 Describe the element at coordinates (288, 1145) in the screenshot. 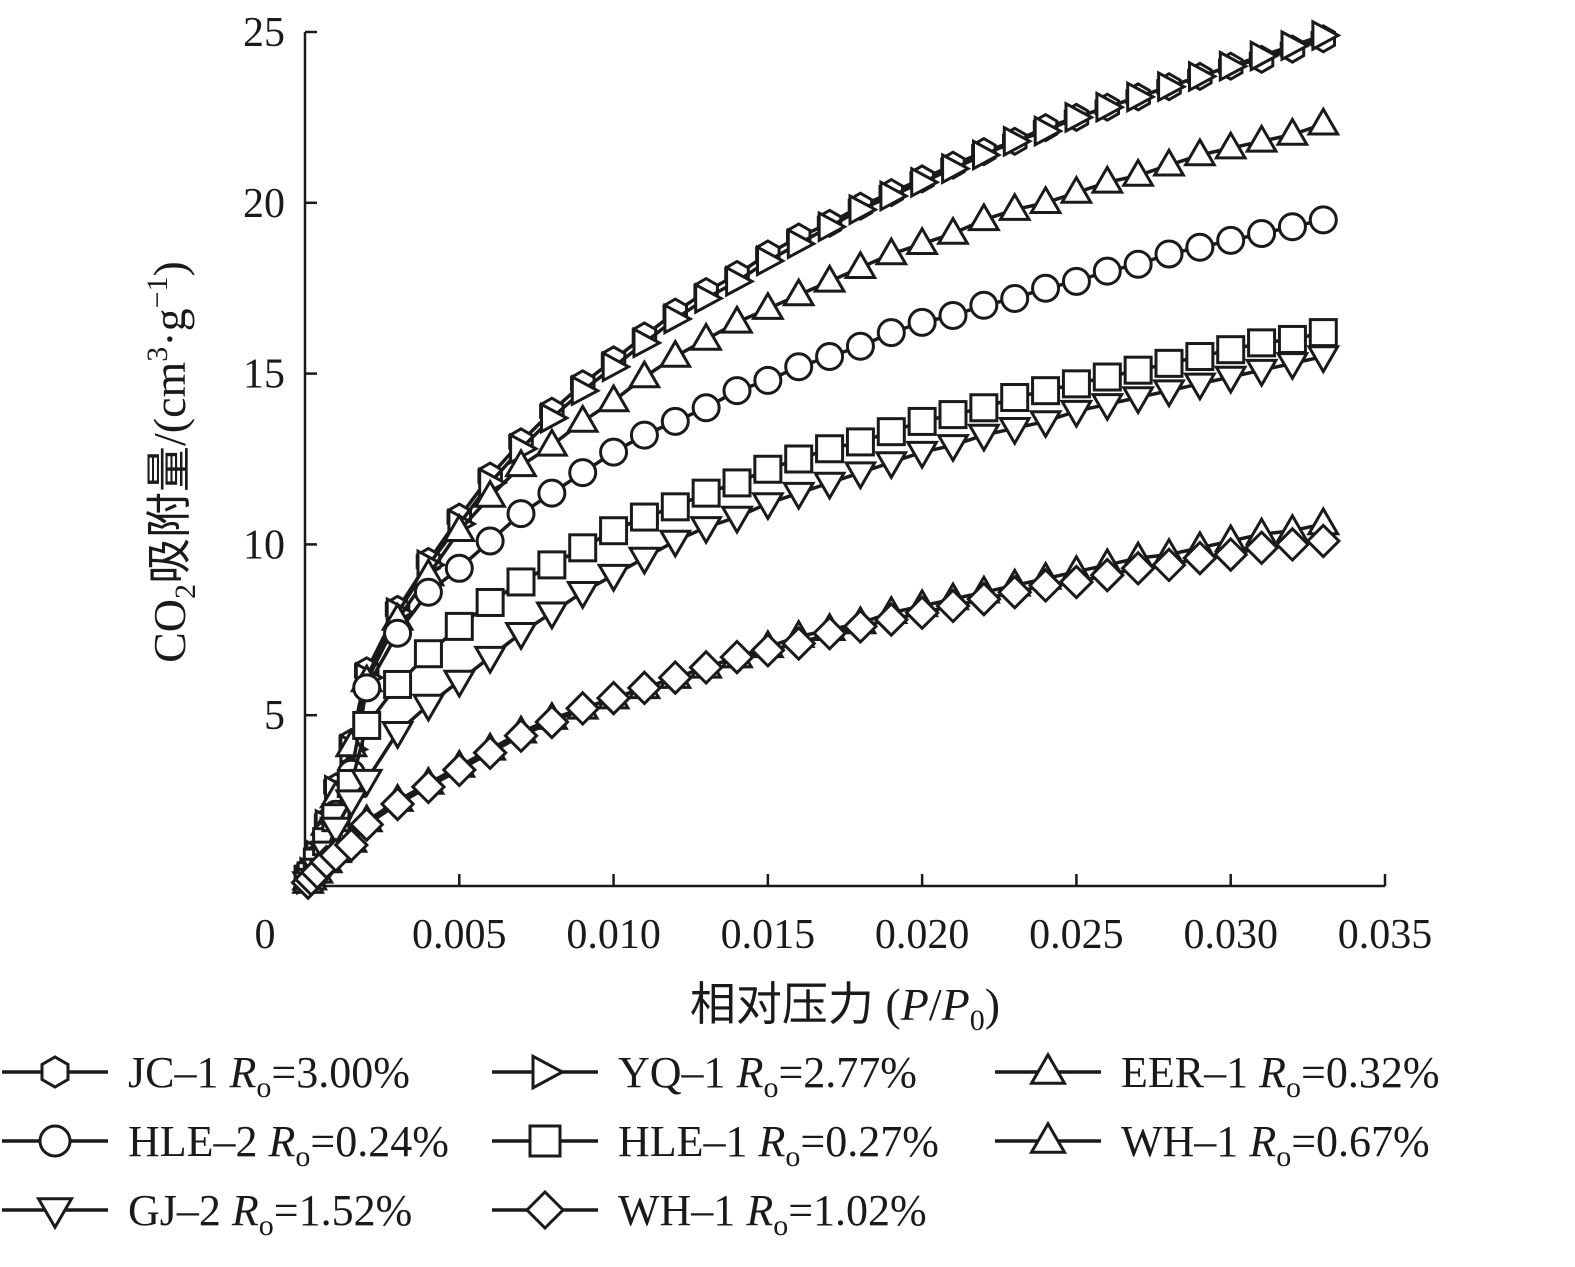

I see `legend-label: HLE–2 Ro=0.24%` at that location.